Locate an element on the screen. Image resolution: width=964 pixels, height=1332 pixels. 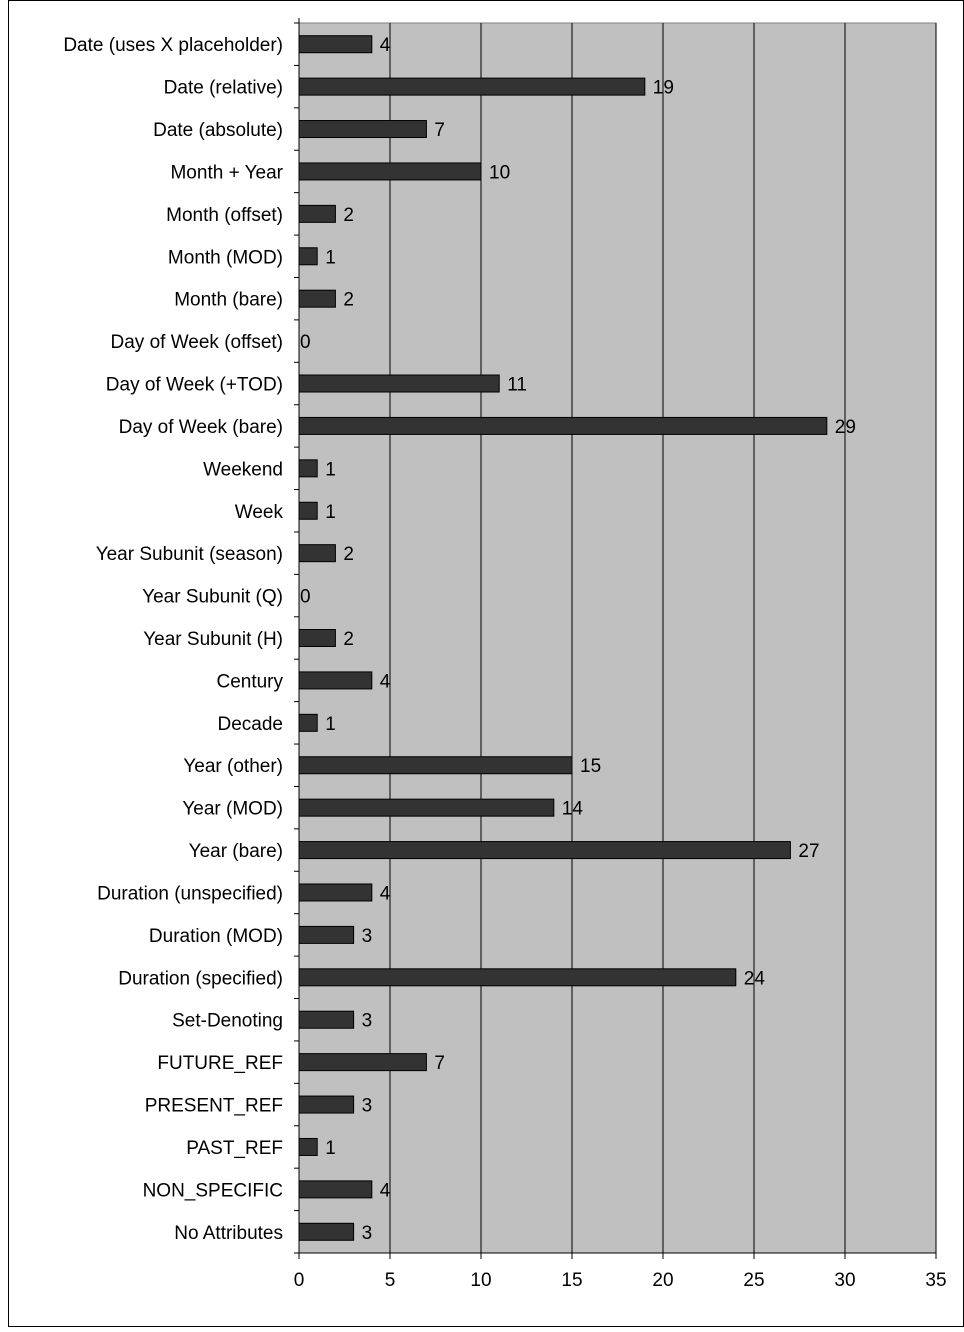
x-tick-label: 25 is located at coordinates (753, 1280).